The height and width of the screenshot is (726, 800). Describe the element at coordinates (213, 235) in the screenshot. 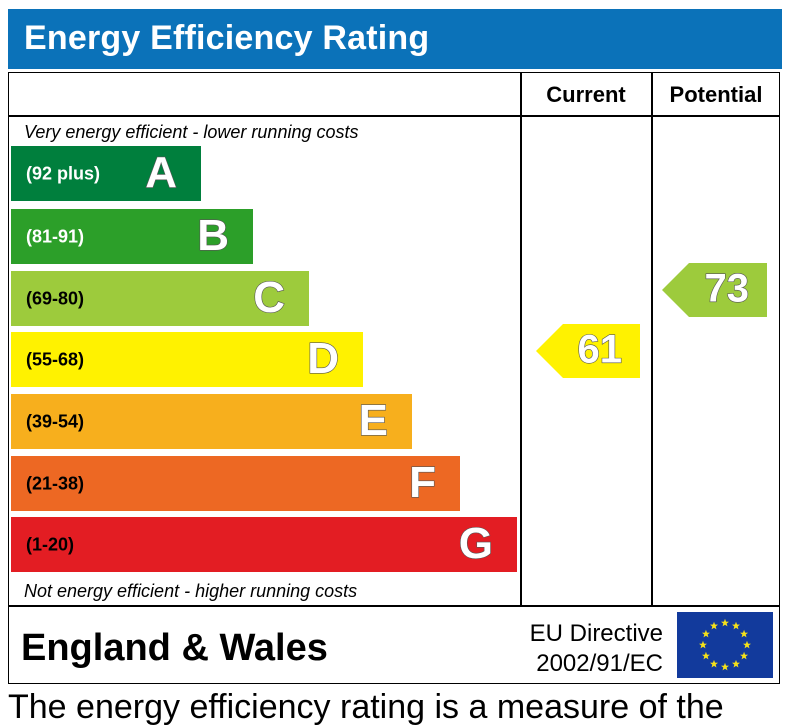

I see `band-letter: B` at that location.